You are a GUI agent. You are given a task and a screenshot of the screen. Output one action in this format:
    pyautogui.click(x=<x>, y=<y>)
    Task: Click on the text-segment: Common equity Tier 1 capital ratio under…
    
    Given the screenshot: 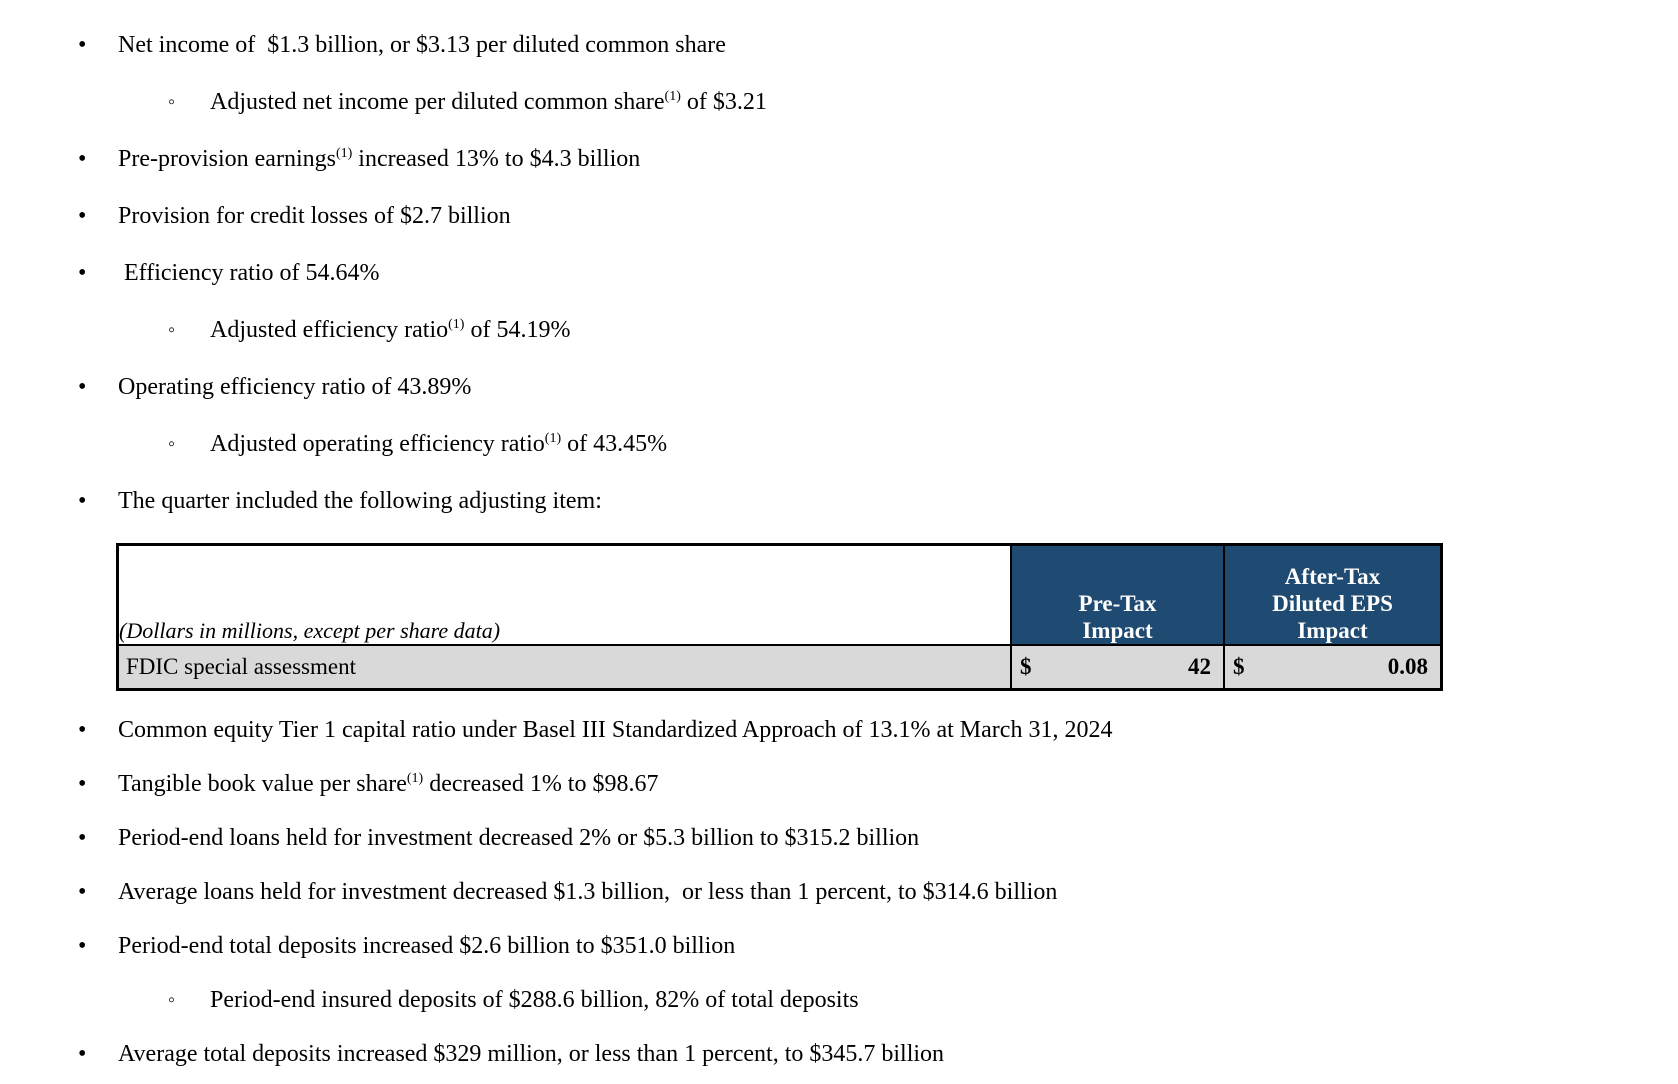 What is the action you would take?
    pyautogui.click(x=615, y=730)
    